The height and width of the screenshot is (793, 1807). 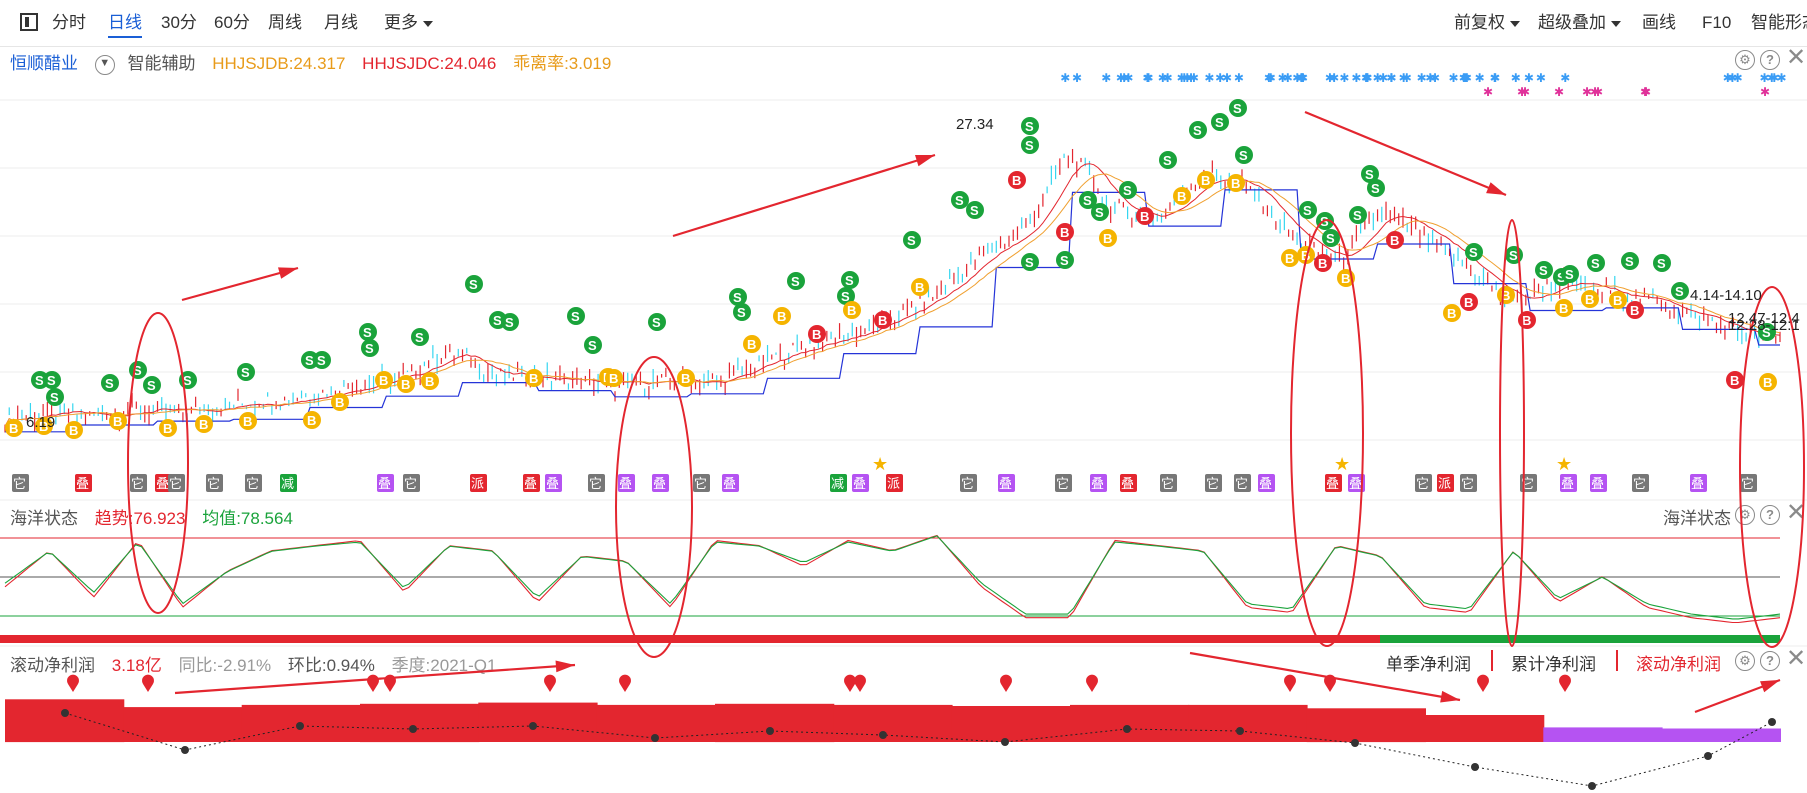 What do you see at coordinates (1678, 664) in the screenshot?
I see `legend-rolling-profit: 滚动净利润` at bounding box center [1678, 664].